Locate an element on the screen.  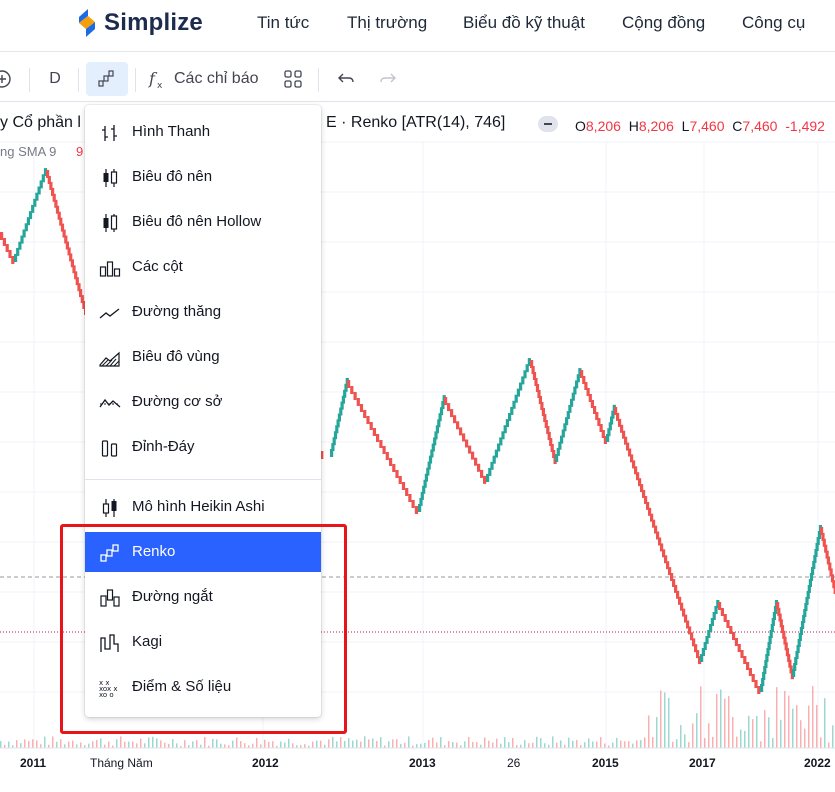
menu-item-heikin-ashi: Mô hình Heikin Ashi is located at coordinates (203, 507).